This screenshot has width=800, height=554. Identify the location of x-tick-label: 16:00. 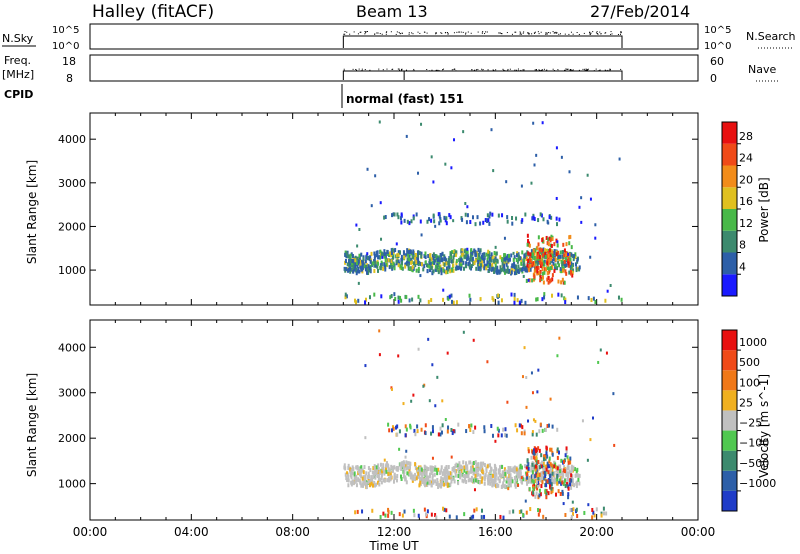
(495, 532).